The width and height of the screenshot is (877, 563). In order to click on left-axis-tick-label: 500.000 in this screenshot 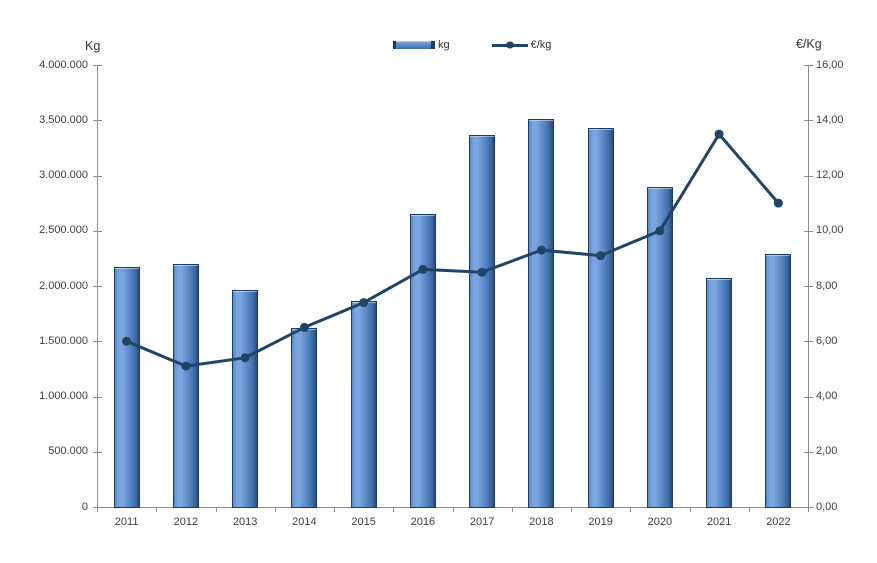, I will do `click(68, 451)`.